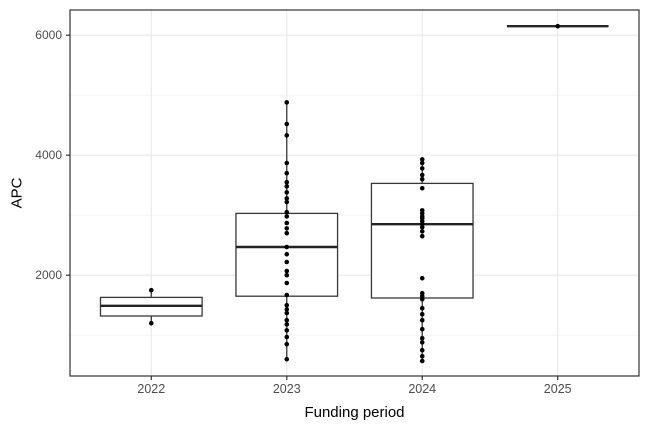 Image resolution: width=648 pixels, height=432 pixels. I want to click on boxplot-group-2024, so click(422, 260).